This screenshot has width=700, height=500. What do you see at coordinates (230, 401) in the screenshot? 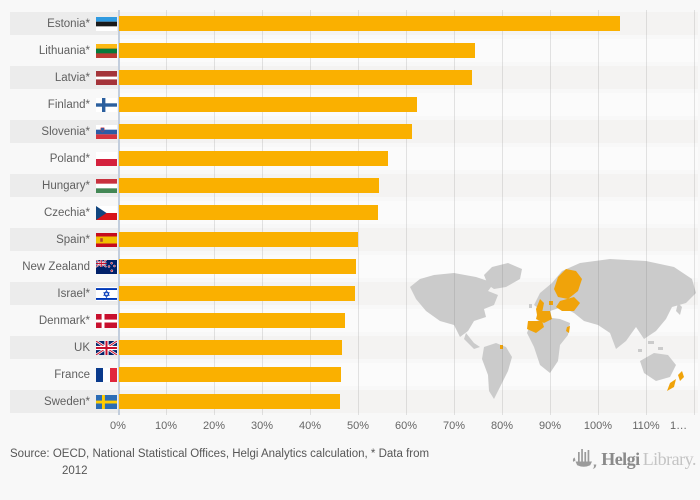
I see `bar-sweden` at bounding box center [230, 401].